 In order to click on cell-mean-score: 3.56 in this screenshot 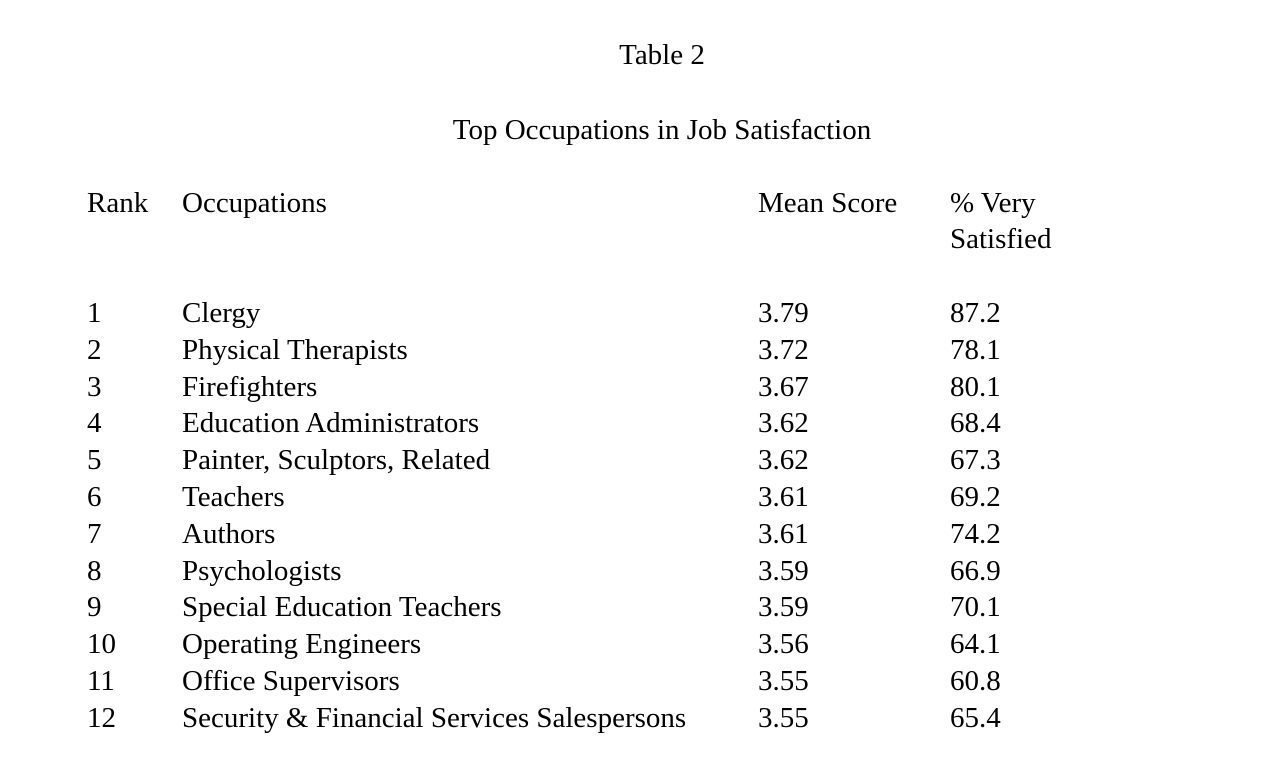, I will do `click(783, 644)`.